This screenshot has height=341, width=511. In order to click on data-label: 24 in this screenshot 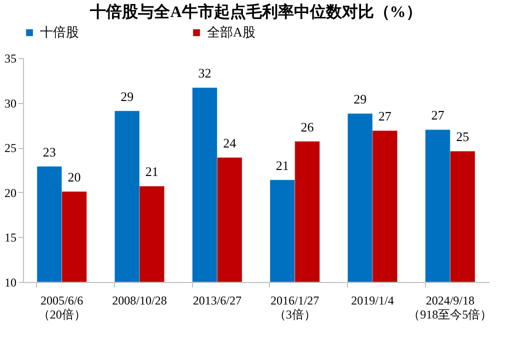, I will do `click(230, 142)`.